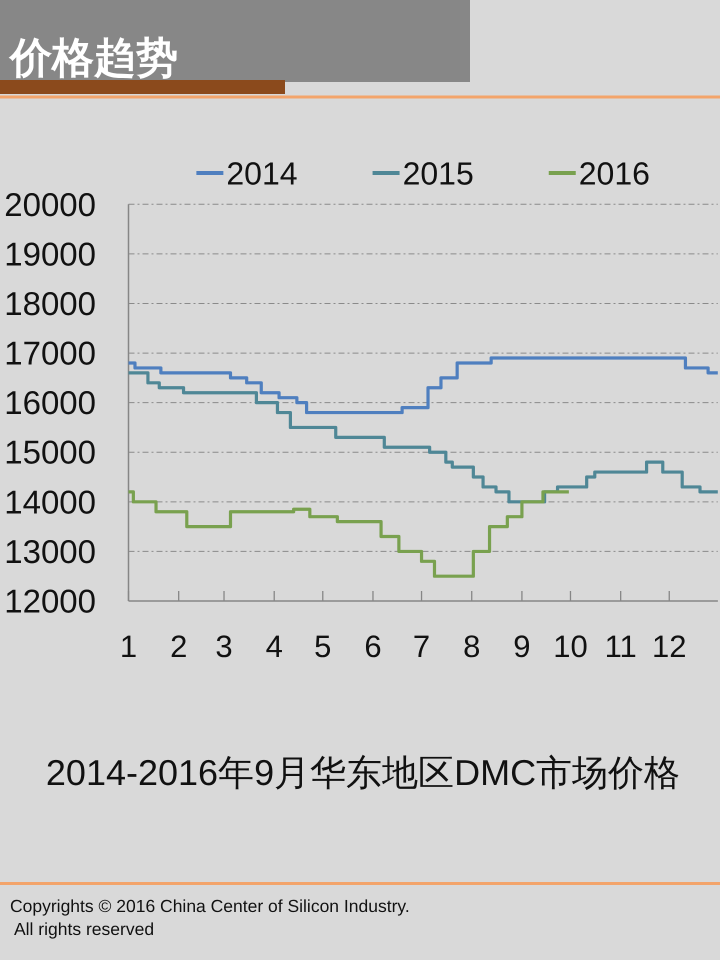 This screenshot has height=960, width=720. What do you see at coordinates (129, 646) in the screenshot?
I see `x-tick-label: 1` at bounding box center [129, 646].